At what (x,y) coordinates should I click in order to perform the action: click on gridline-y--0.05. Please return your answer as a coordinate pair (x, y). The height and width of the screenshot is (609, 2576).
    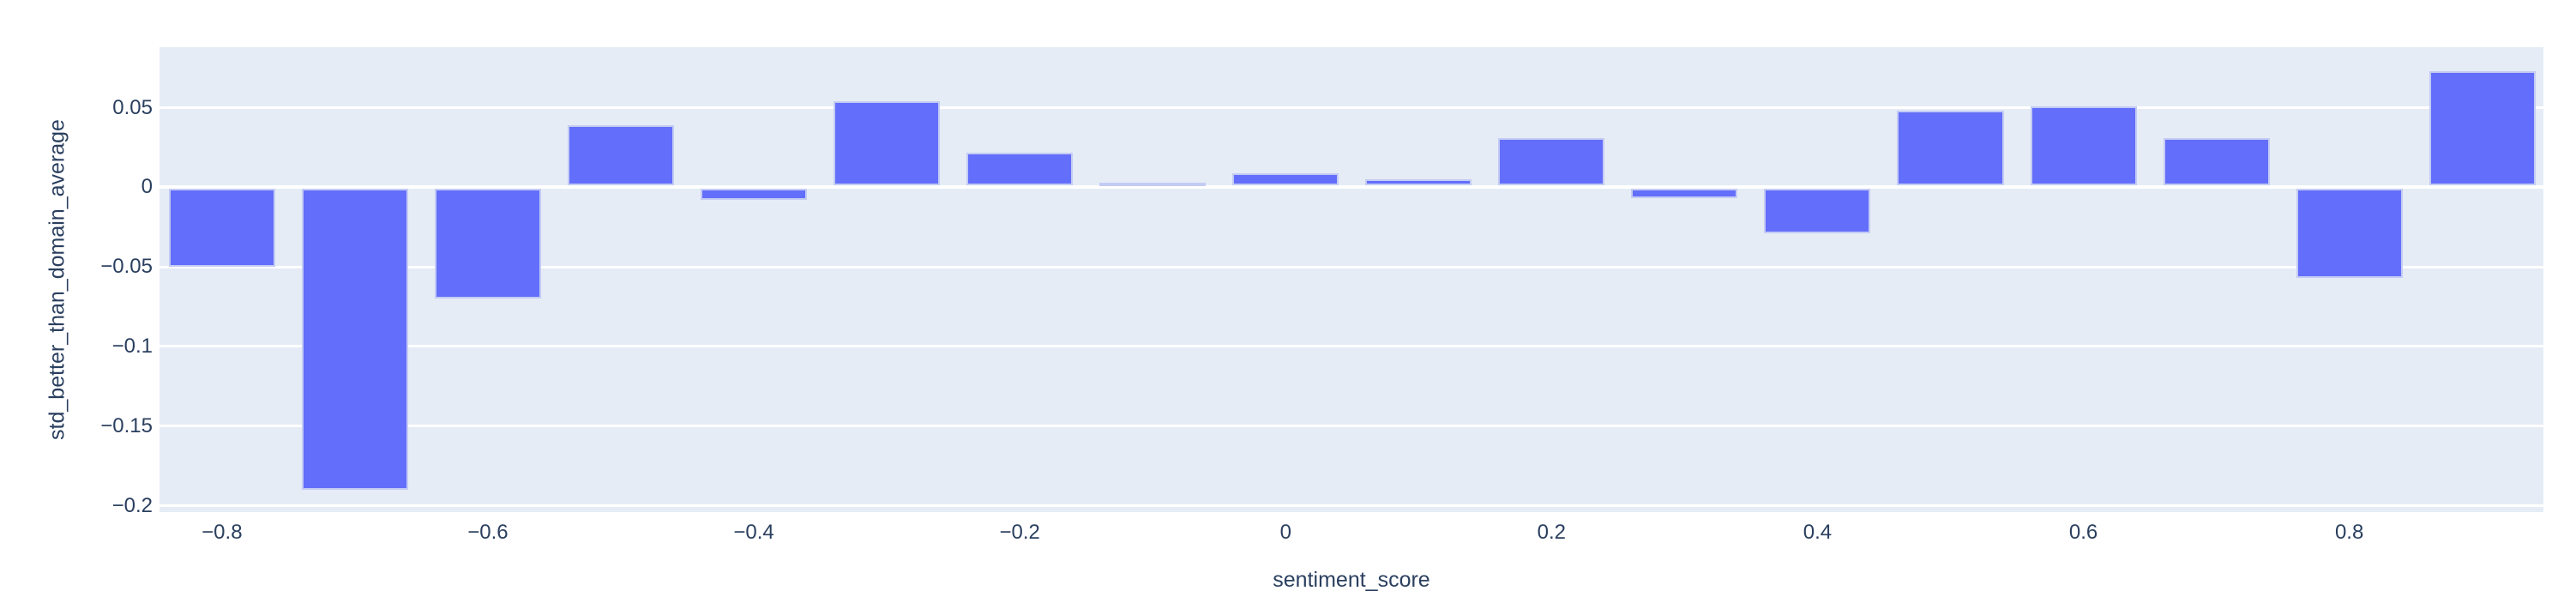
    Looking at the image, I should click on (1351, 266).